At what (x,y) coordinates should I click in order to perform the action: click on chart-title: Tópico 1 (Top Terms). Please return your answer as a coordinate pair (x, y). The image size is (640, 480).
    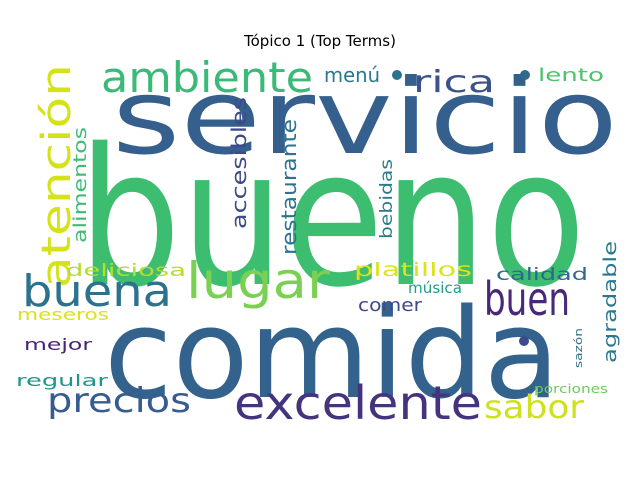
    Looking at the image, I should click on (320, 41).